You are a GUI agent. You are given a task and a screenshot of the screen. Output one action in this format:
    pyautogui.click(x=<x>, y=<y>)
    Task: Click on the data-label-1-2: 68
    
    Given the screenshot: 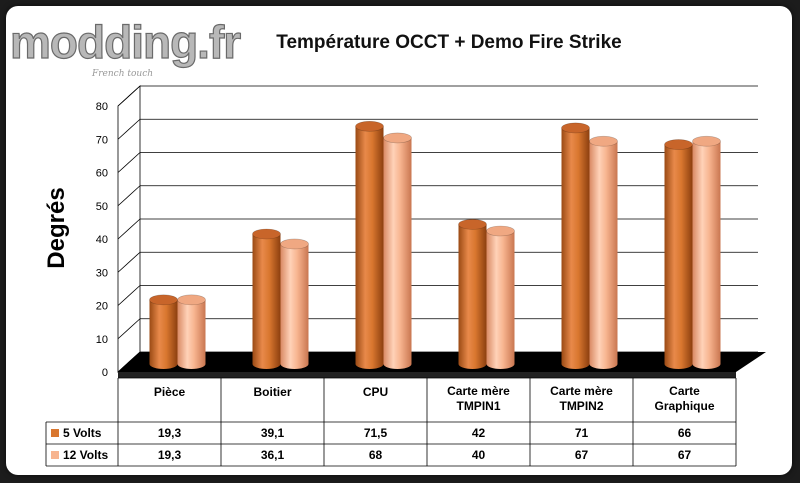 What is the action you would take?
    pyautogui.click(x=376, y=455)
    